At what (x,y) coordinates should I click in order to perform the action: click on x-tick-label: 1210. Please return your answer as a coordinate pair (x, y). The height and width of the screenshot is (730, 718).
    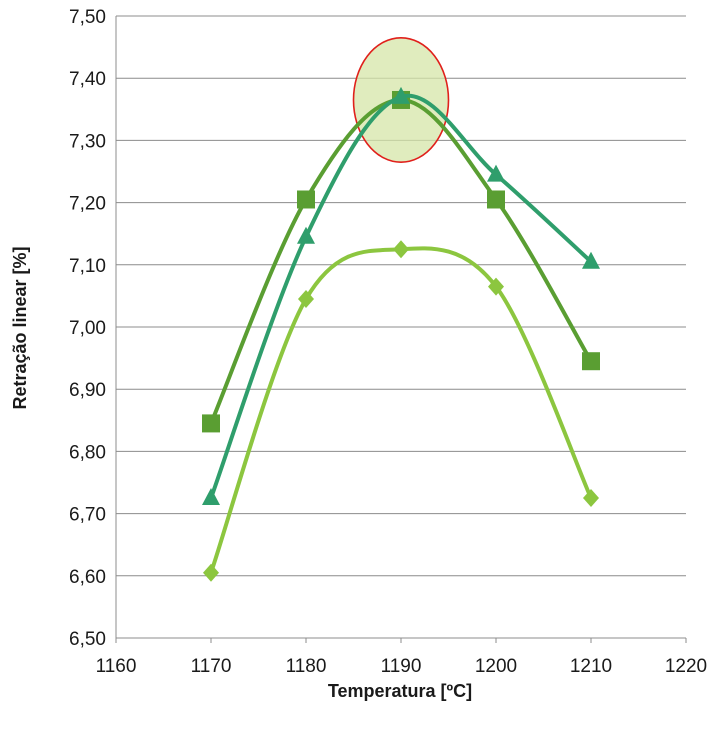
    Looking at the image, I should click on (591, 666).